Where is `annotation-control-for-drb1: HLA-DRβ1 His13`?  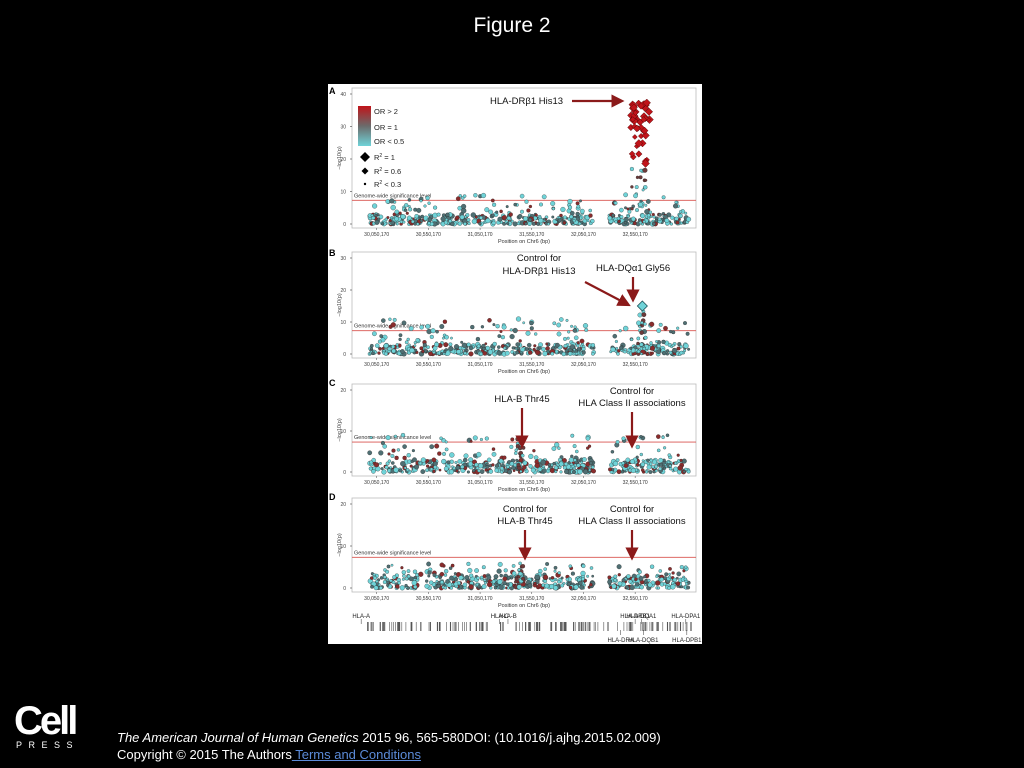
annotation-control-for-drb1: HLA-DRβ1 His13 is located at coordinates (538, 271).